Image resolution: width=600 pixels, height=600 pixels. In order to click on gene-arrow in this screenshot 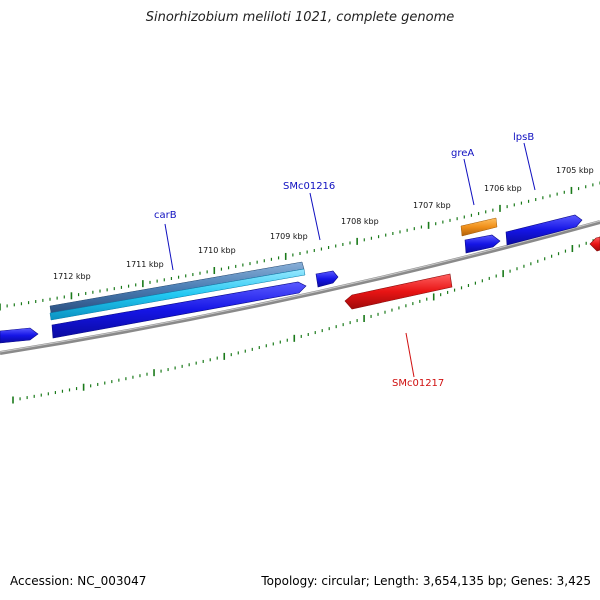, I will do `click(19, 335)`.